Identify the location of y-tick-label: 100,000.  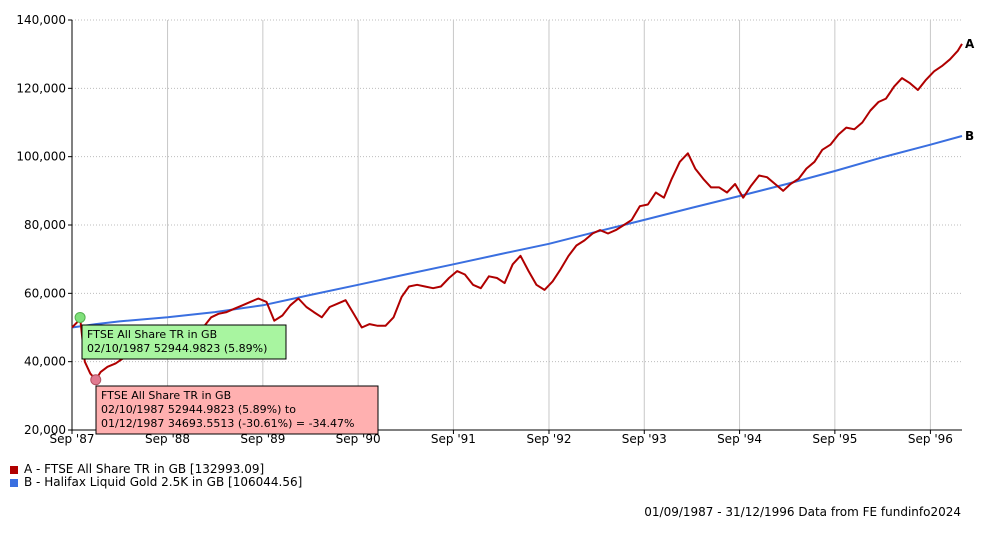
(41, 157).